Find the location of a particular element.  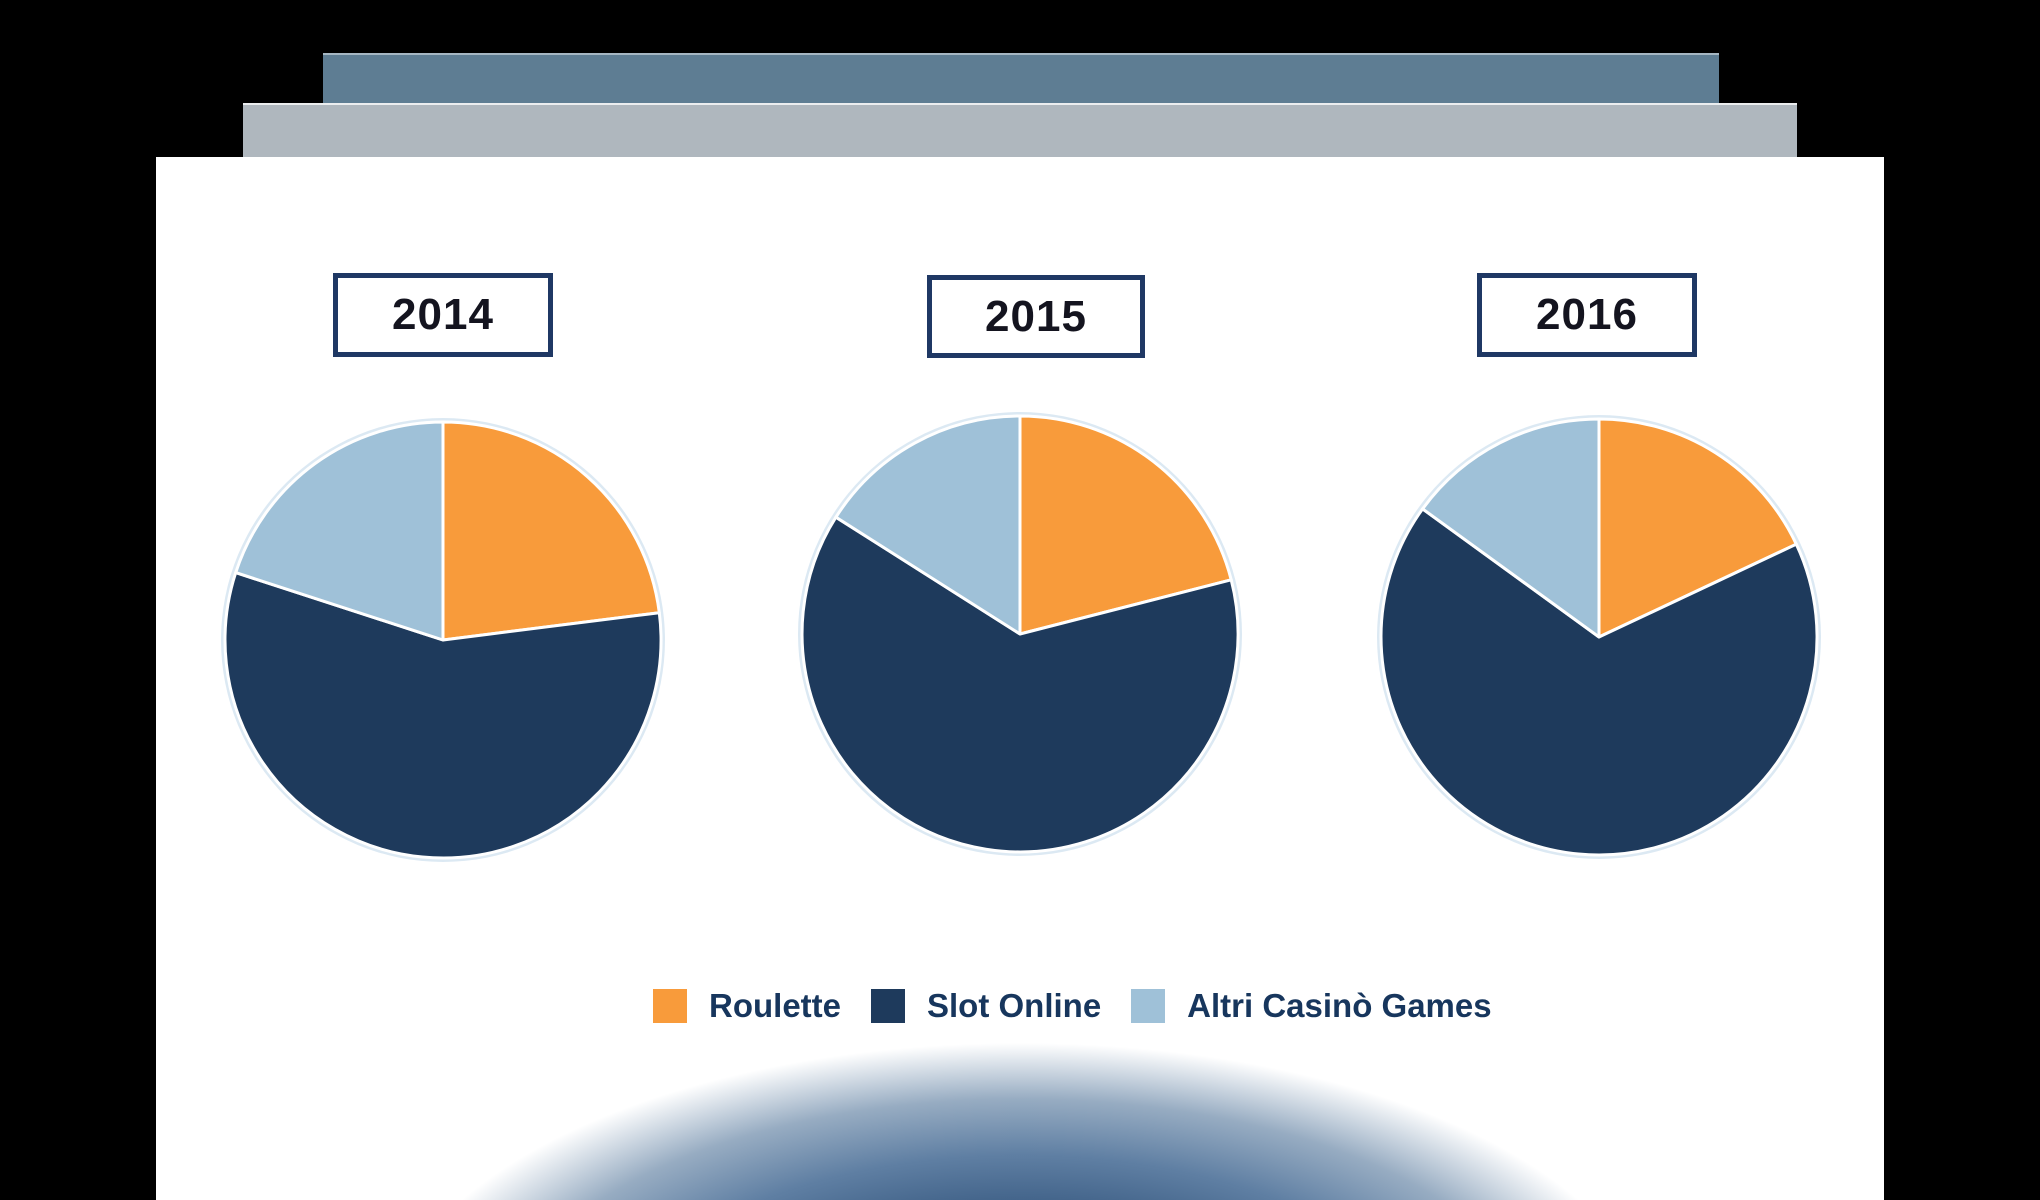

legend-item-altri-casino-games: Altri Casinò Games is located at coordinates (1311, 1006).